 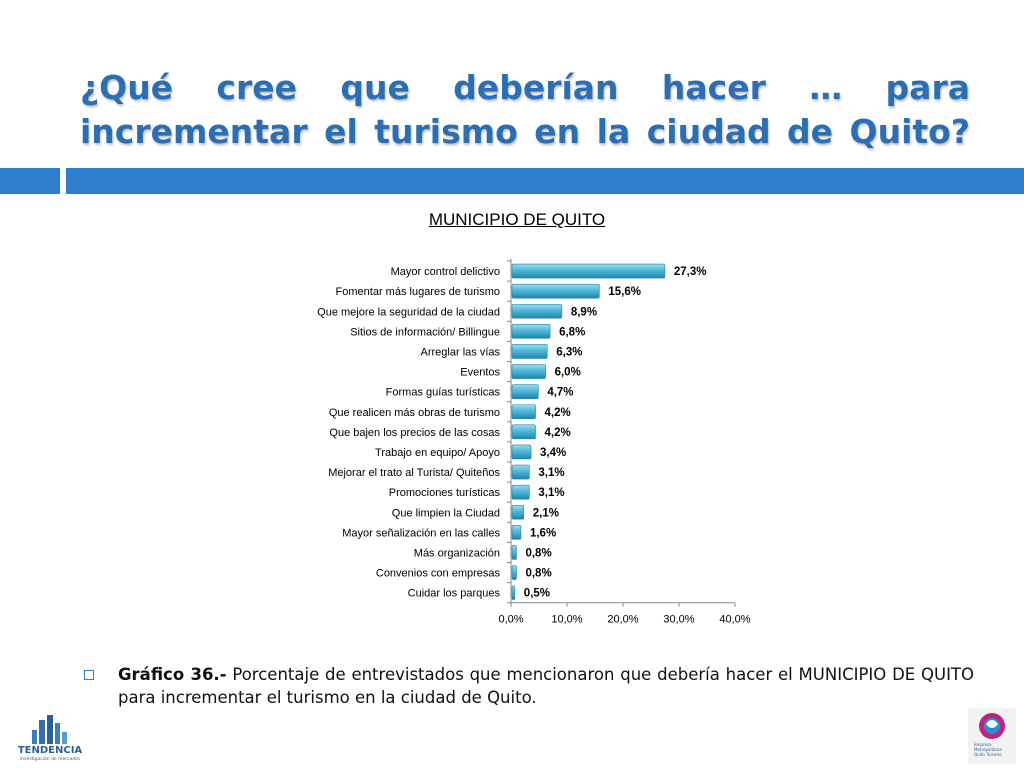 What do you see at coordinates (622, 620) in the screenshot?
I see `x-tick-label: 20,0%` at bounding box center [622, 620].